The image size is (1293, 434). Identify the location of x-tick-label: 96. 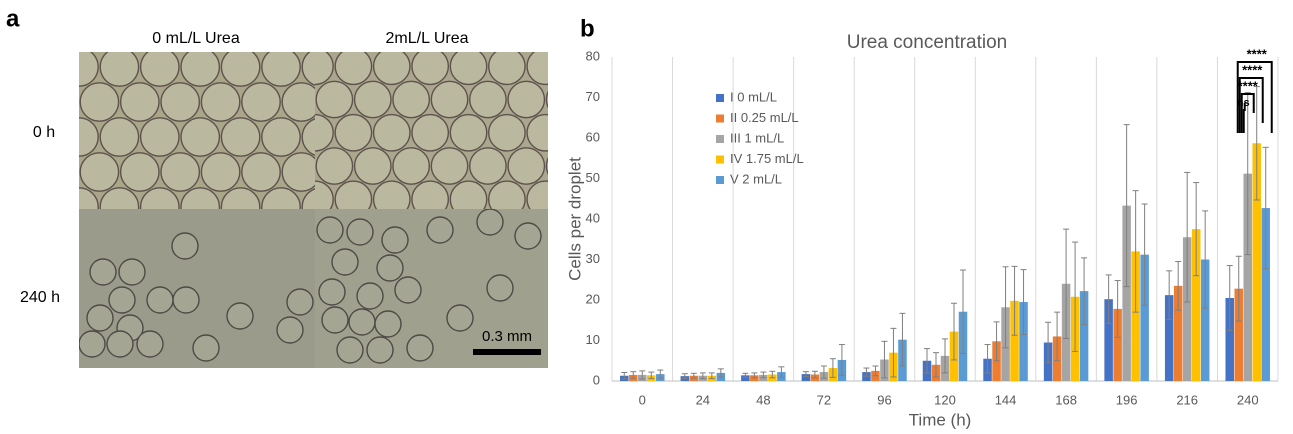
(884, 399).